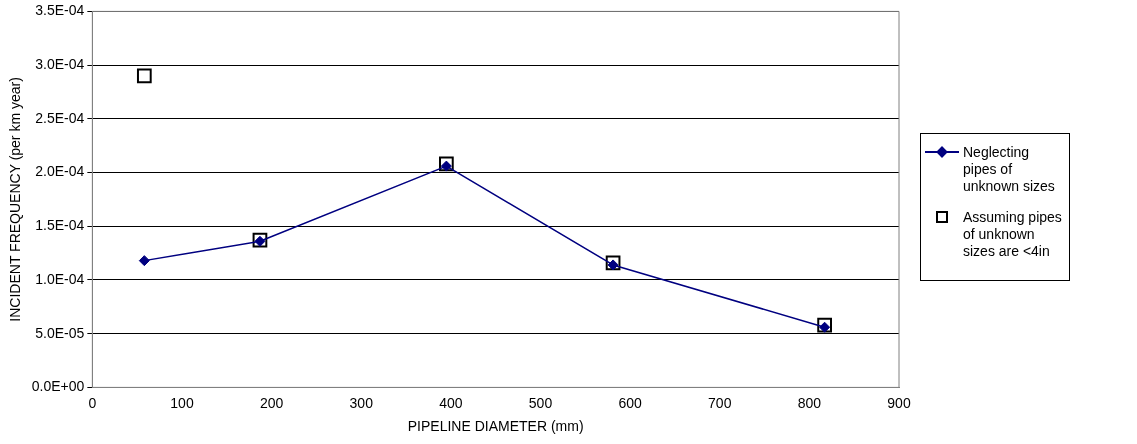 The width and height of the screenshot is (1137, 444). Describe the element at coordinates (60, 171) in the screenshot. I see `y-tick-label: 2.0E-04` at that location.